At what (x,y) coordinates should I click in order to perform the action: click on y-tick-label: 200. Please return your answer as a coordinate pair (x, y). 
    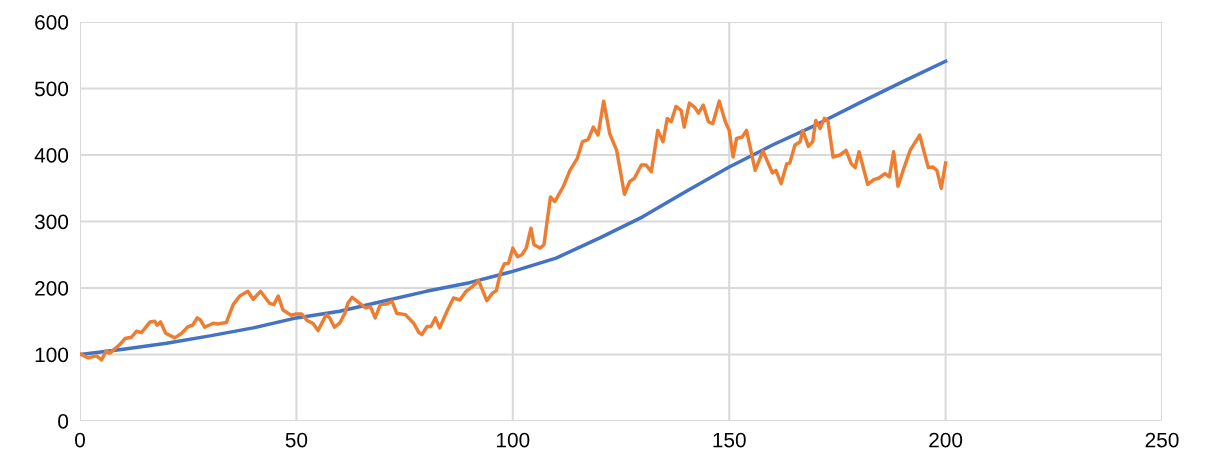
    Looking at the image, I should click on (52, 288).